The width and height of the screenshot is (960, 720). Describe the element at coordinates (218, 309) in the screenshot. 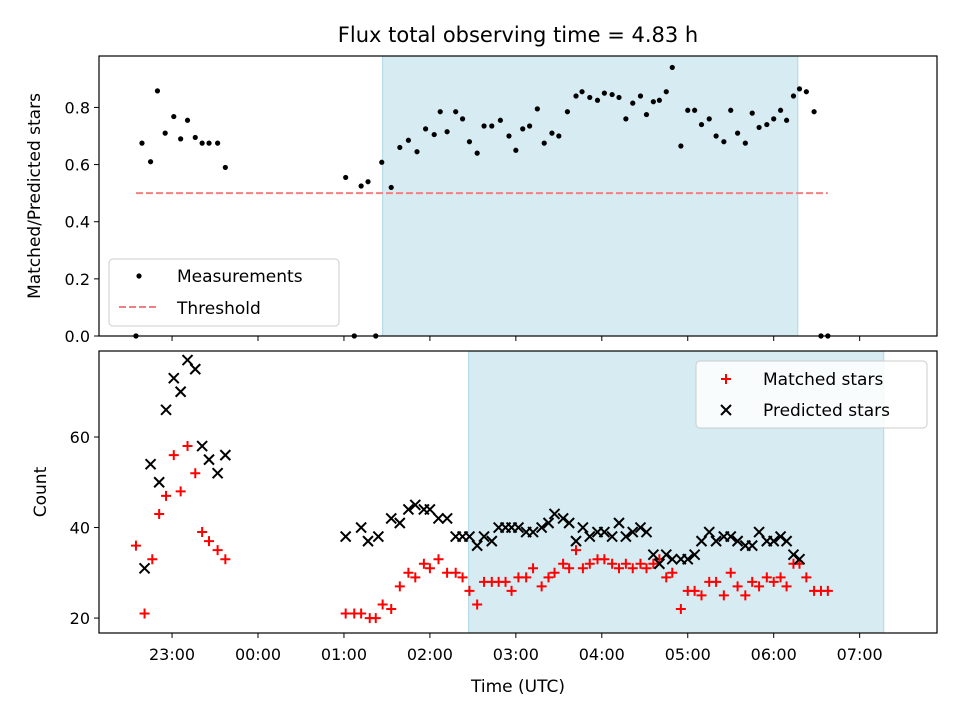

I see `legend-label-threshold: Threshold` at that location.